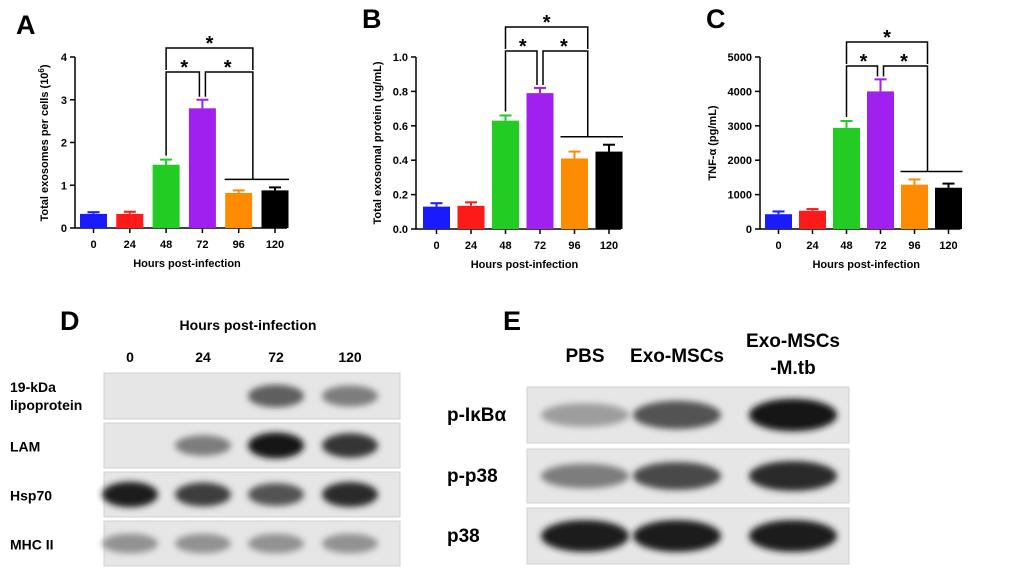 The height and width of the screenshot is (575, 1020). I want to click on panel-letter-b: B, so click(372, 19).